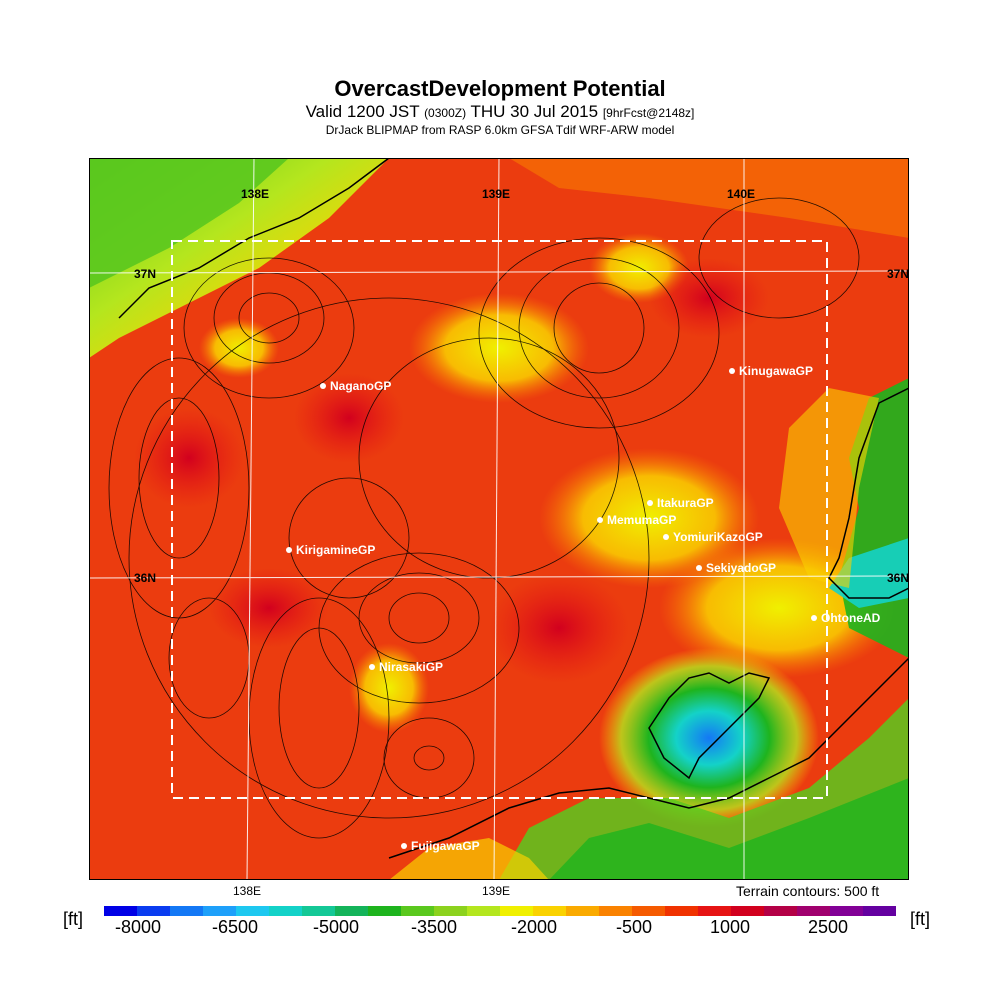 The height and width of the screenshot is (1000, 1000). I want to click on site-dot-fujigawa, so click(404, 846).